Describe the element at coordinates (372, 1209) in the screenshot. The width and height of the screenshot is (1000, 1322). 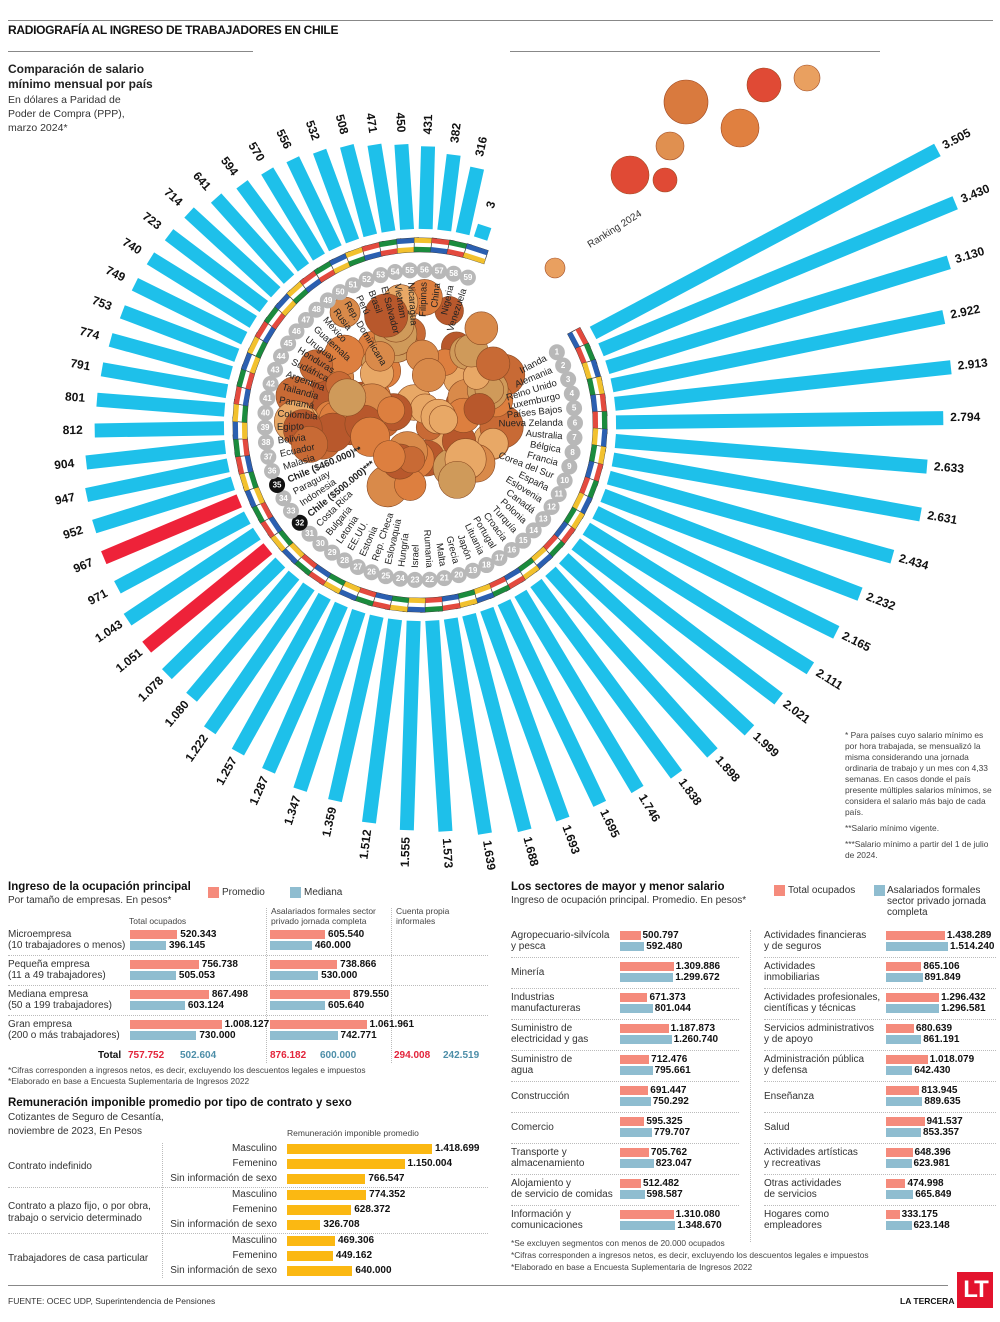
I see `remuneration-value: 628.372` at that location.